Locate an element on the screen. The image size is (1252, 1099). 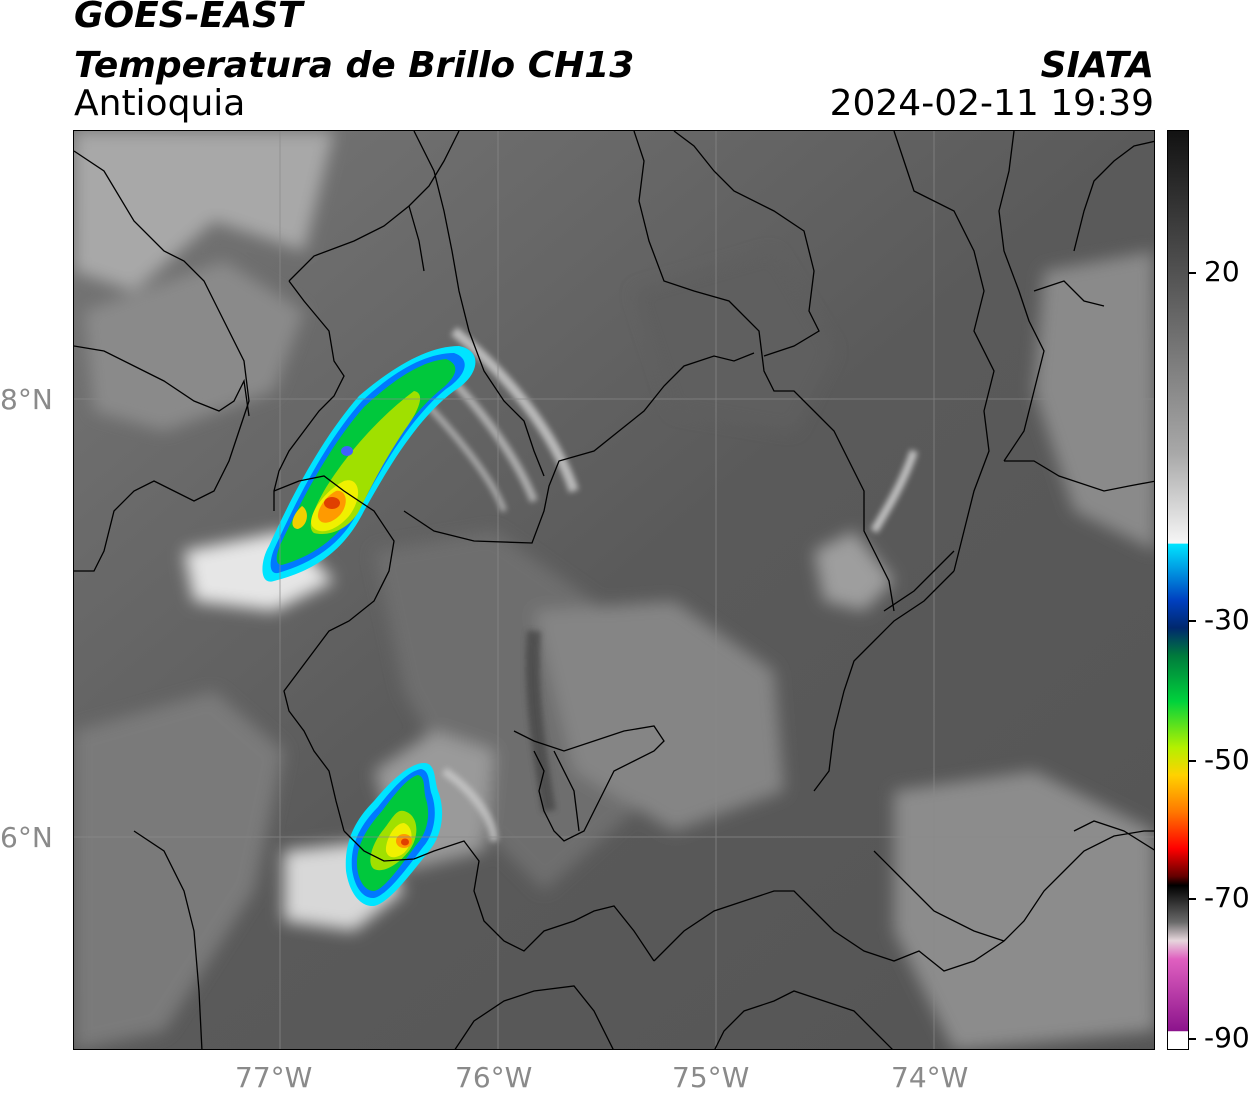
northern-storm-cell is located at coordinates (369, 464).